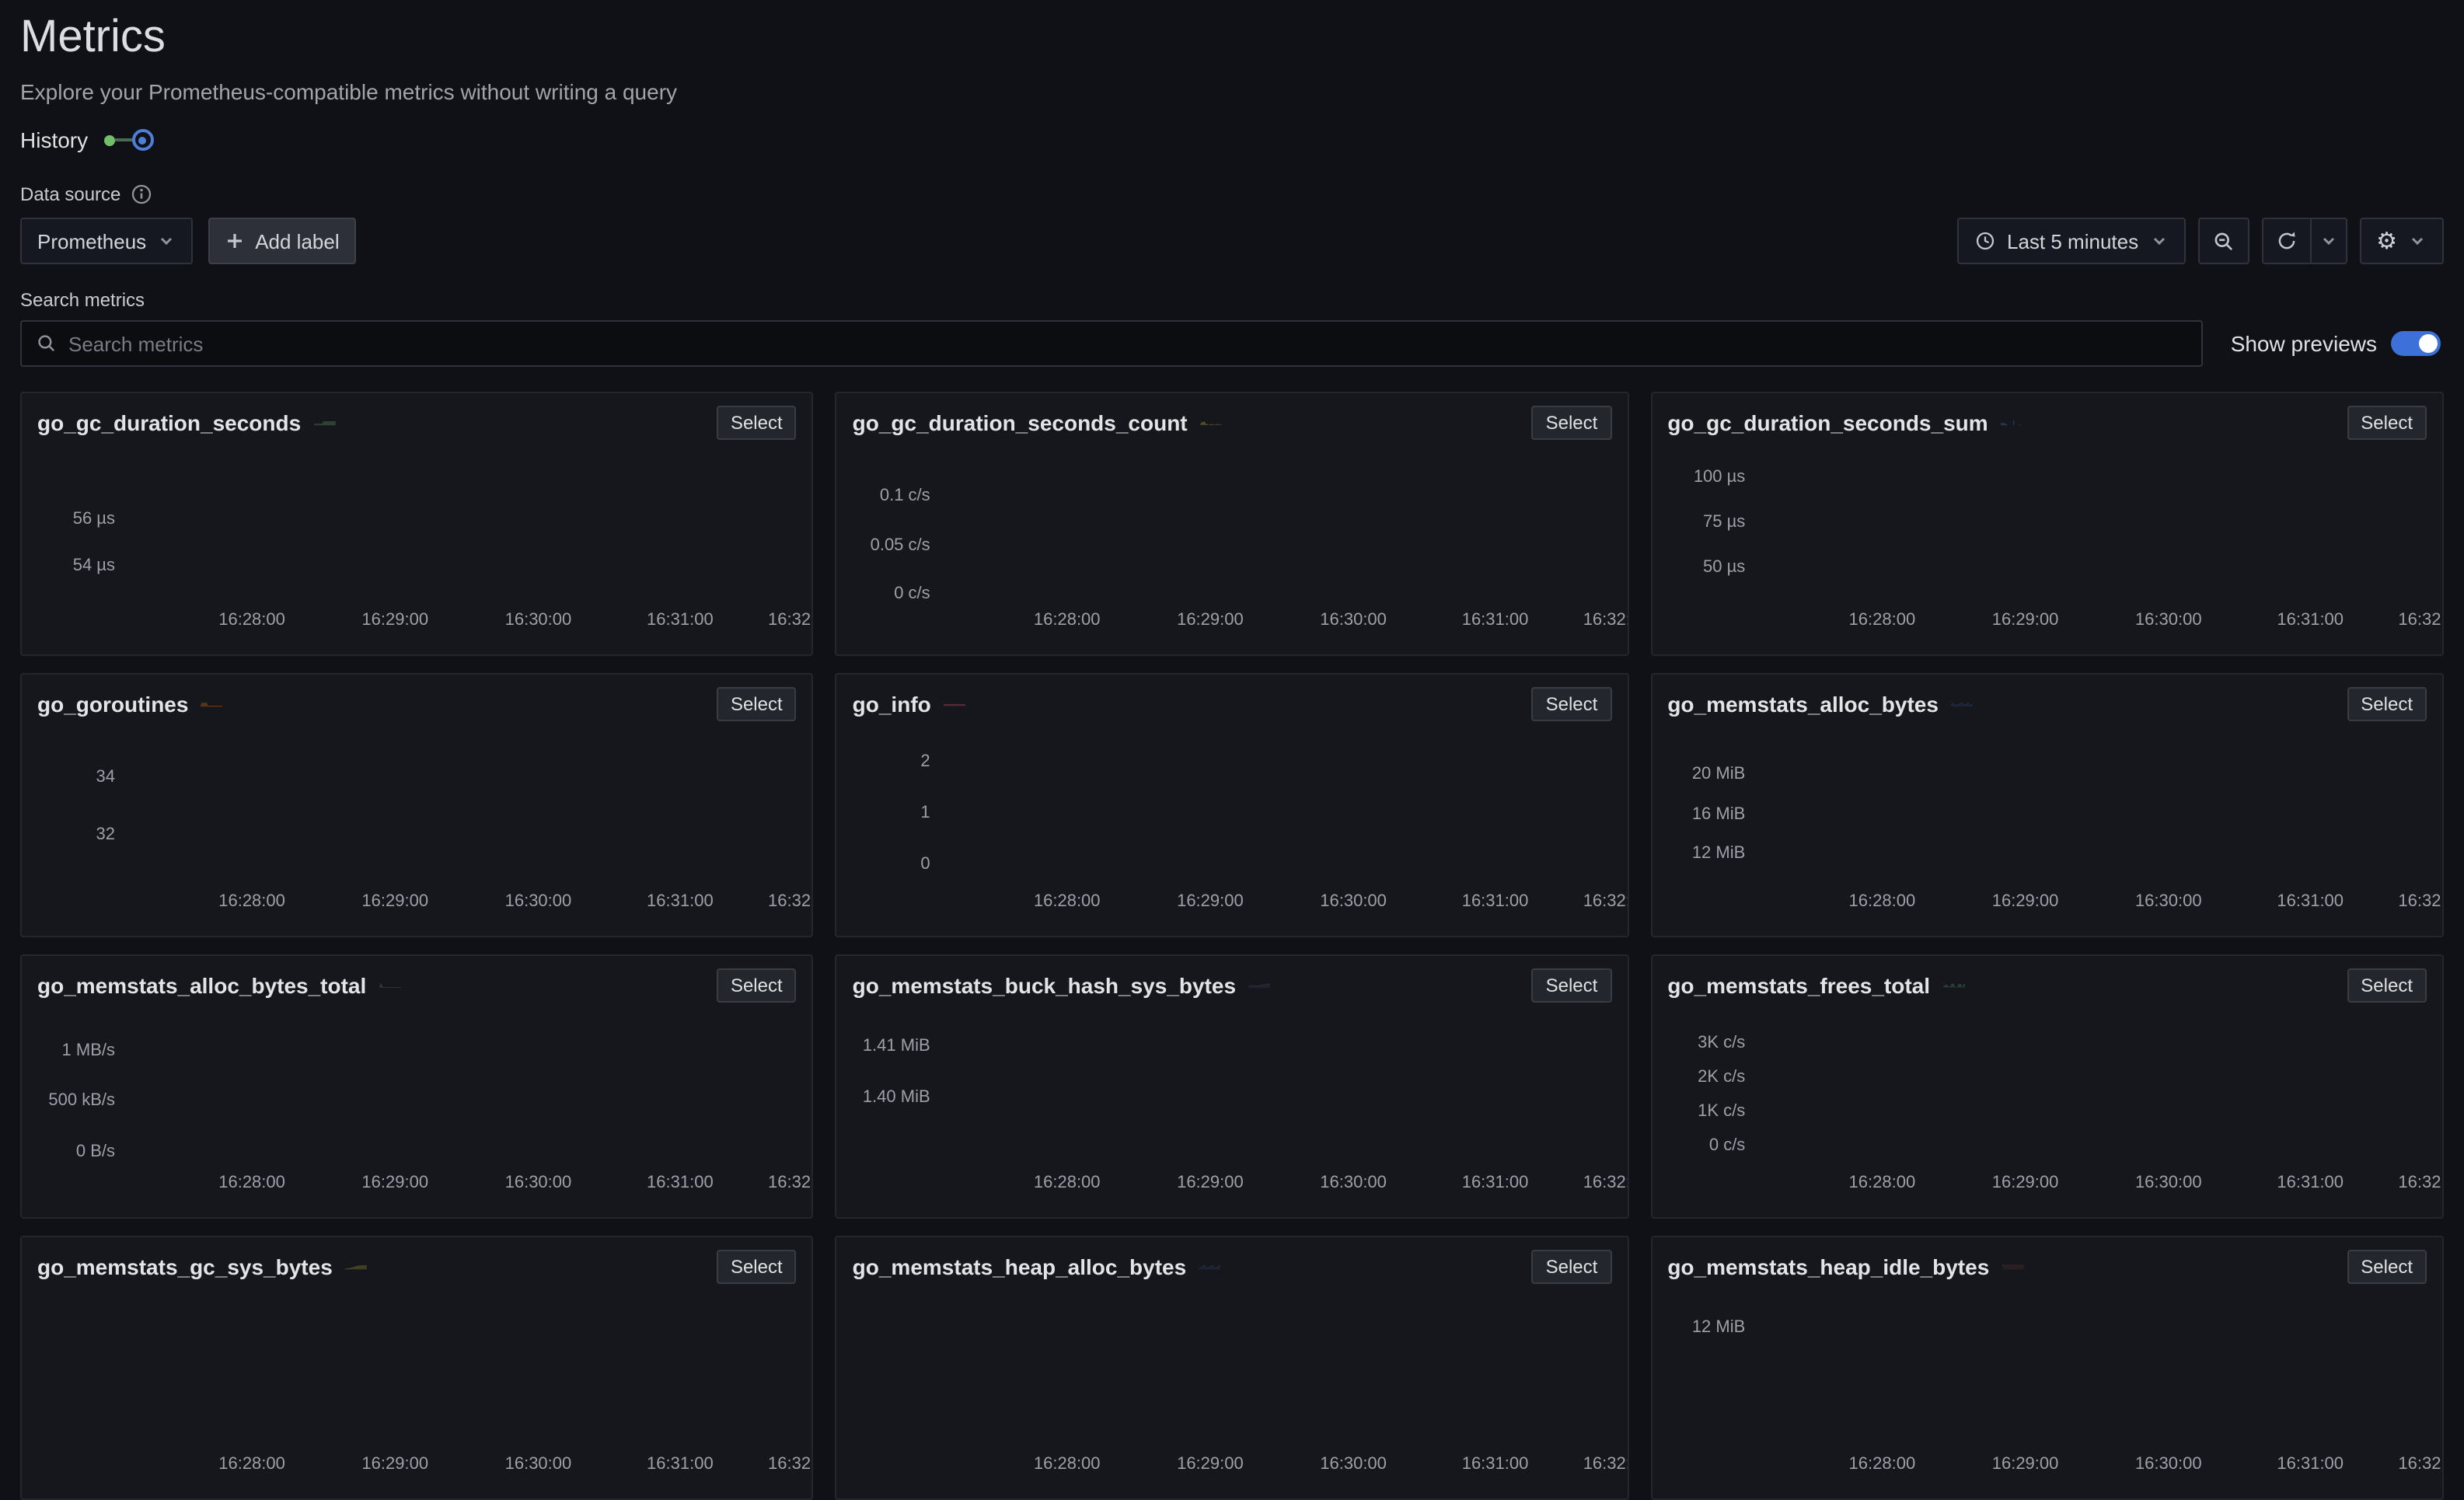  What do you see at coordinates (1232, 704) in the screenshot?
I see `metric-card-header: go_info Select` at bounding box center [1232, 704].